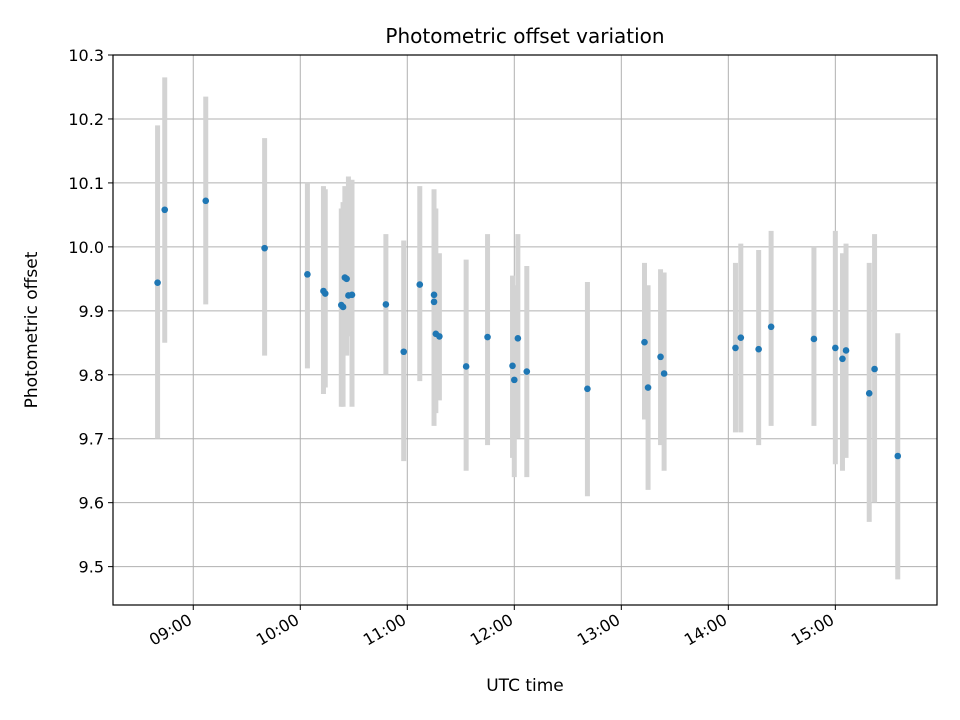  I want to click on y-tick-label: 9.5, so click(91, 567).